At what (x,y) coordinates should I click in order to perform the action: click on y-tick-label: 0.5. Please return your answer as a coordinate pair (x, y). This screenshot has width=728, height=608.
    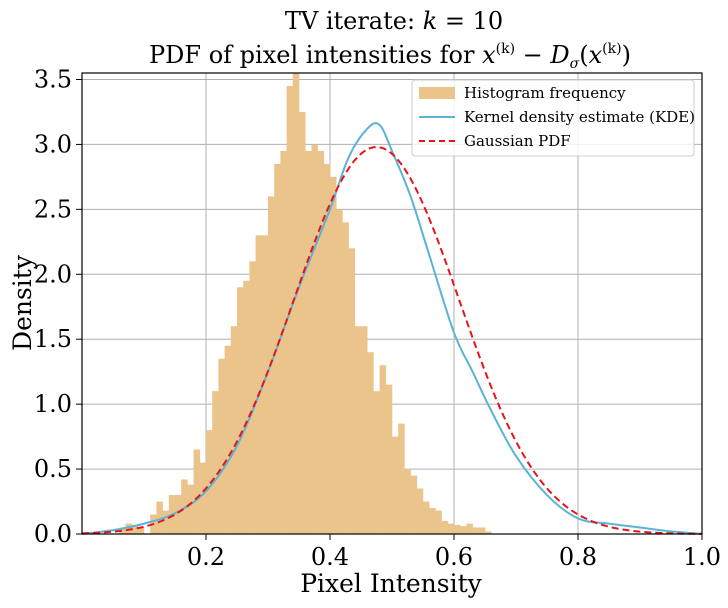
    Looking at the image, I should click on (53, 469).